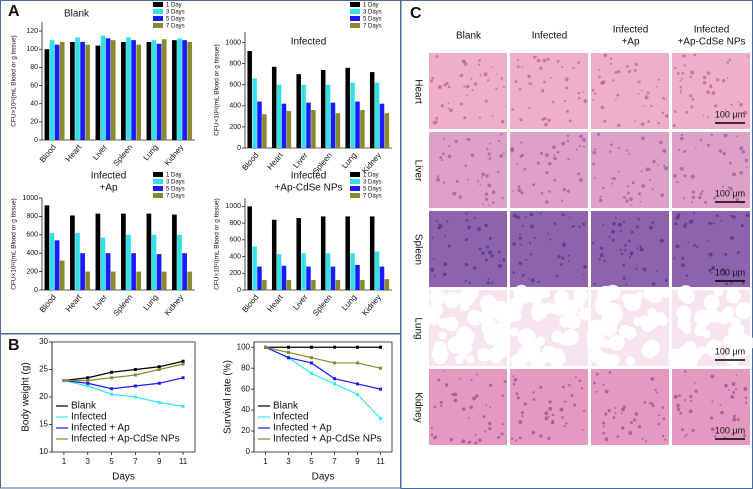 The image size is (753, 489). What do you see at coordinates (111, 461) in the screenshot?
I see `x-tick-label: 5` at bounding box center [111, 461].